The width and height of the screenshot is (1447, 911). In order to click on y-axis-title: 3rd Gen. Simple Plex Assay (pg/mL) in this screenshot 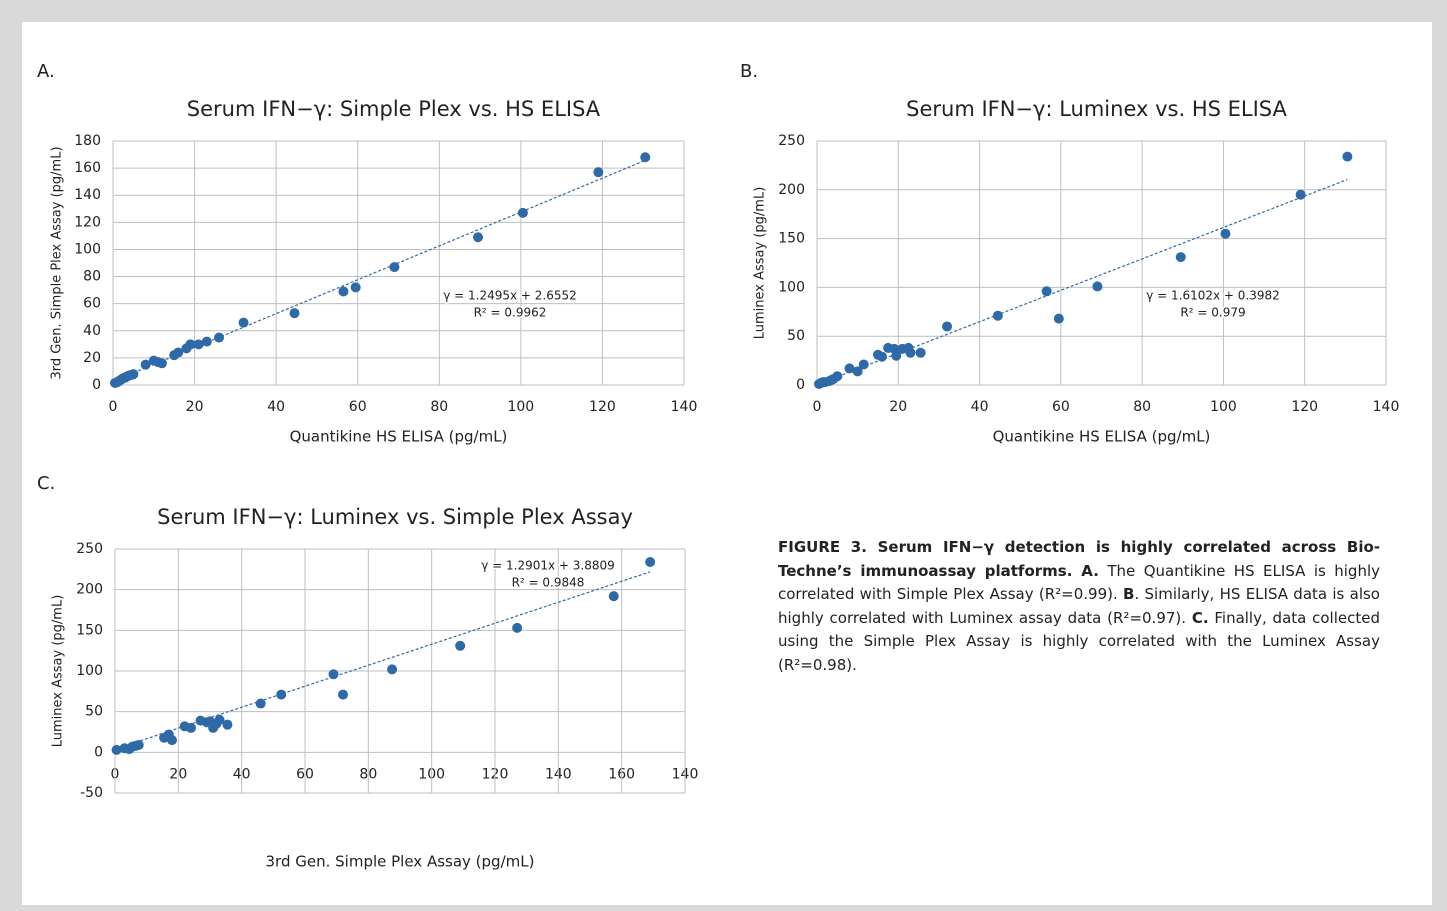, I will do `click(57, 262)`.